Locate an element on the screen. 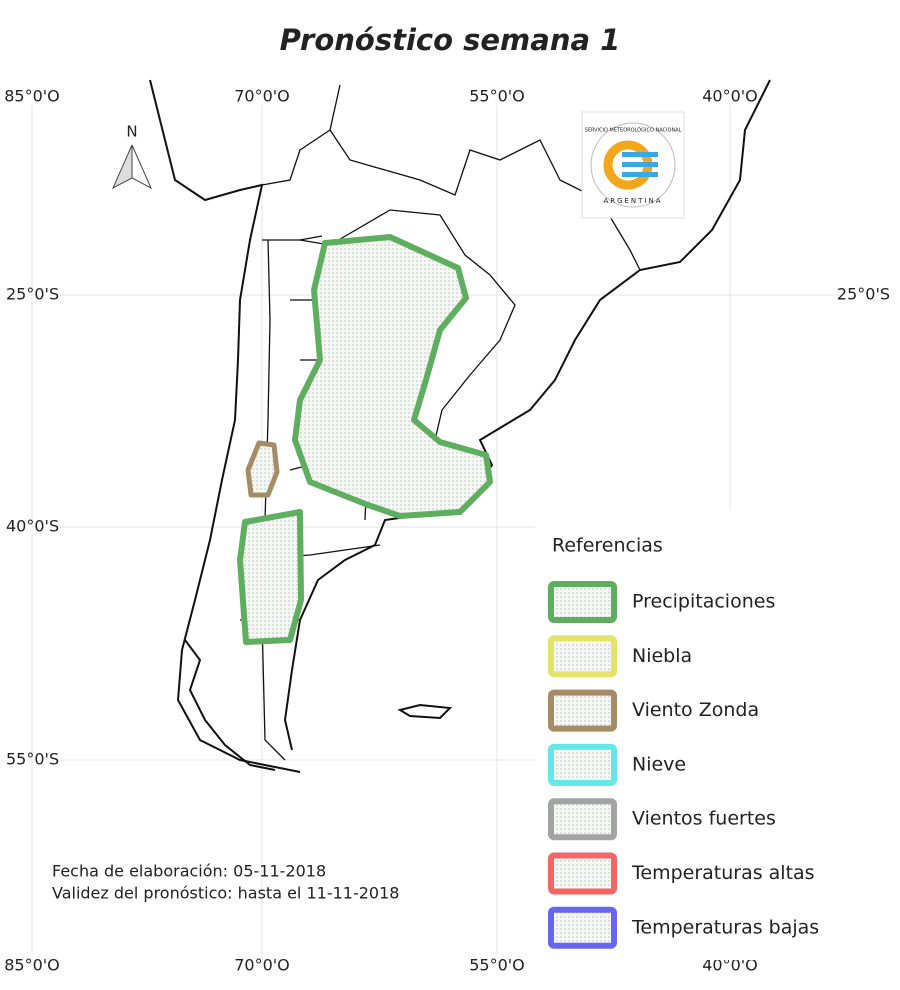 The width and height of the screenshot is (900, 990). legend-label: Nieve is located at coordinates (659, 764).